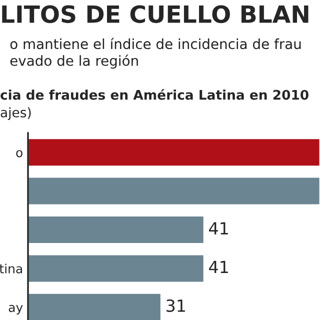 Image resolution: width=320 pixels, height=320 pixels. What do you see at coordinates (154, 94) in the screenshot?
I see `text: cia de fraudes en América Latina en 2010` at bounding box center [154, 94].